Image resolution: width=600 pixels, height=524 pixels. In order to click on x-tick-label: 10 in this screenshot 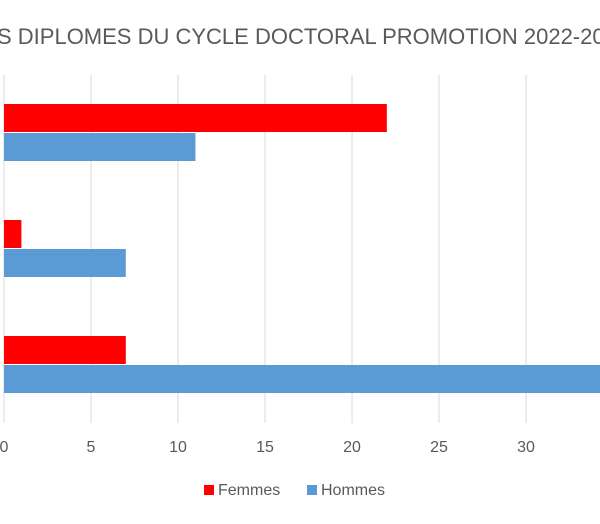, I will do `click(178, 447)`.